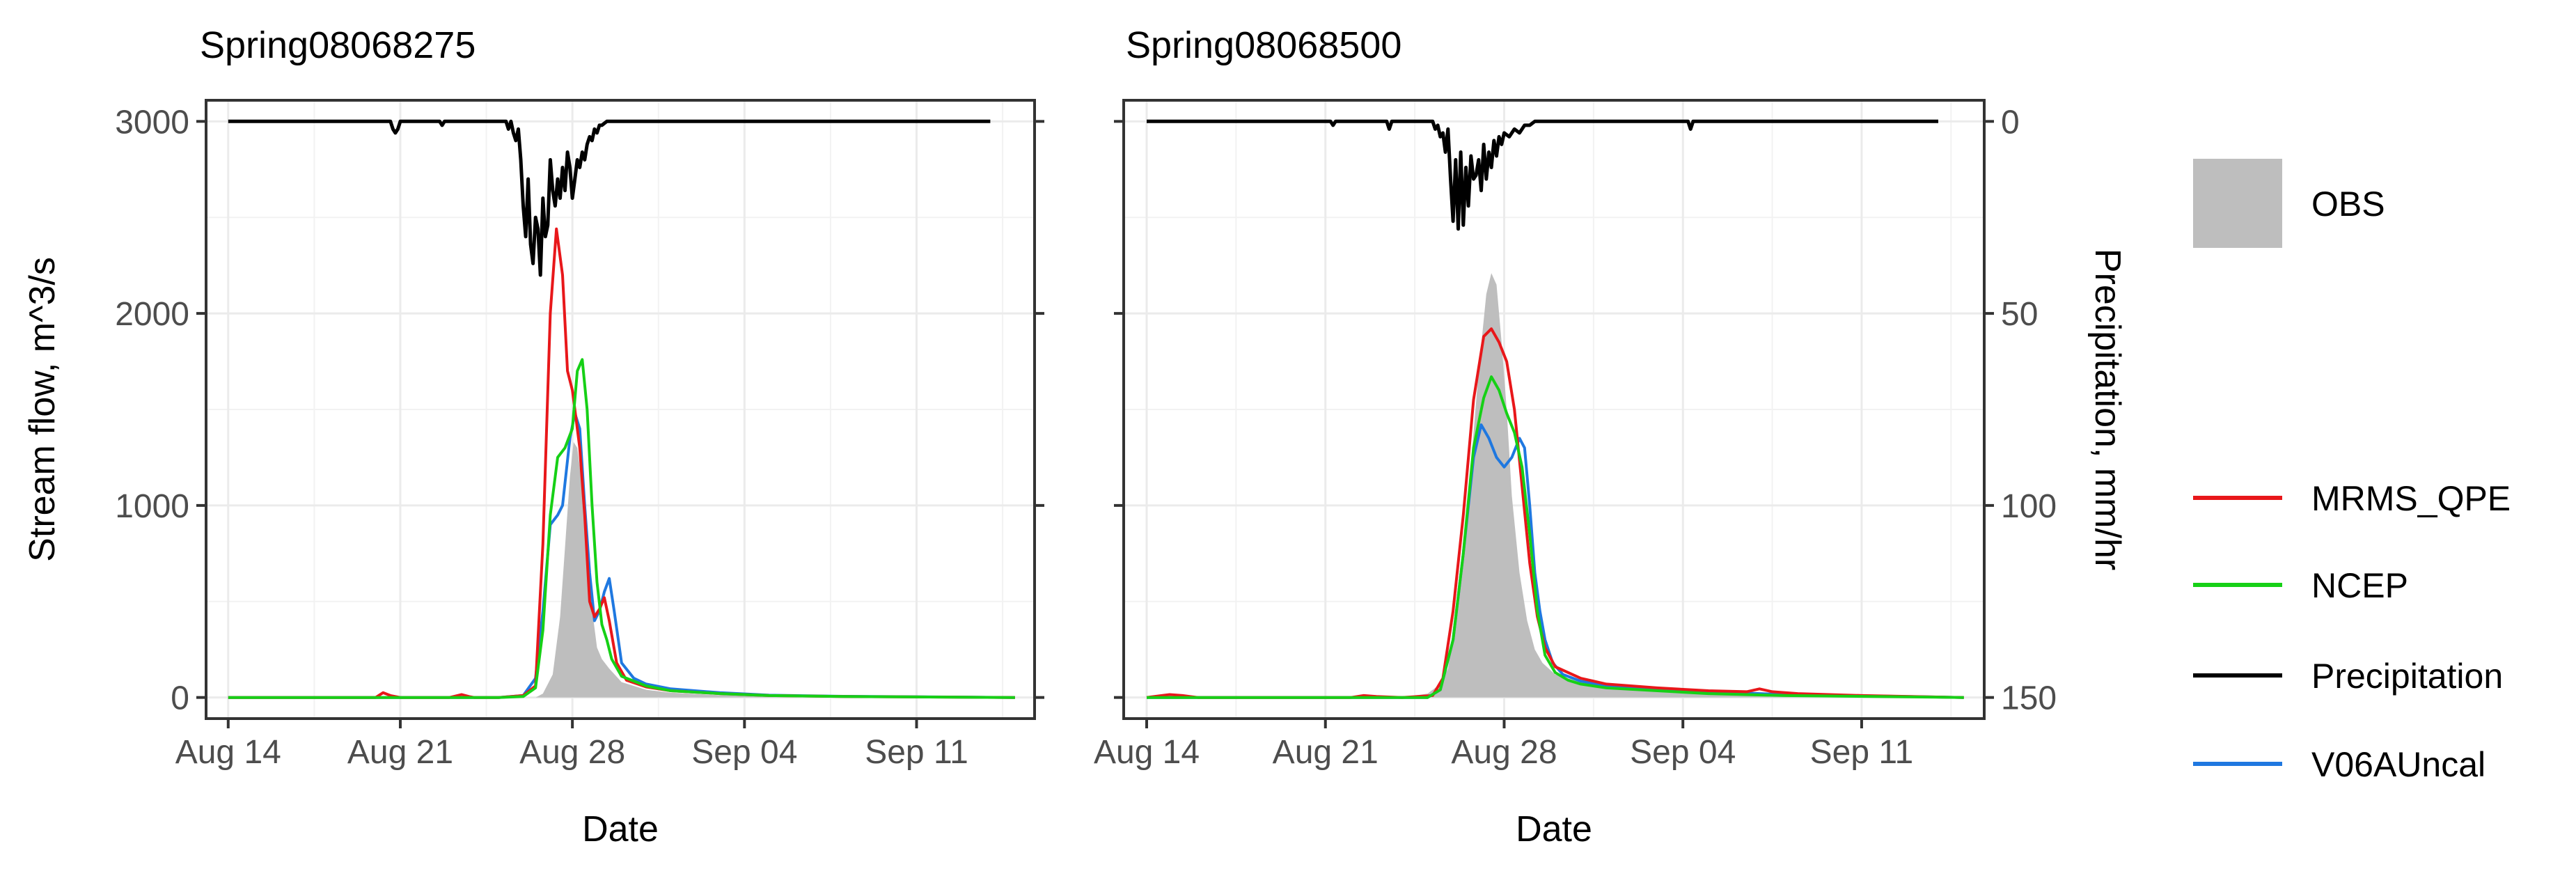 Image resolution: width=2576 pixels, height=869 pixels. I want to click on y-tick-label: 2000, so click(152, 314).